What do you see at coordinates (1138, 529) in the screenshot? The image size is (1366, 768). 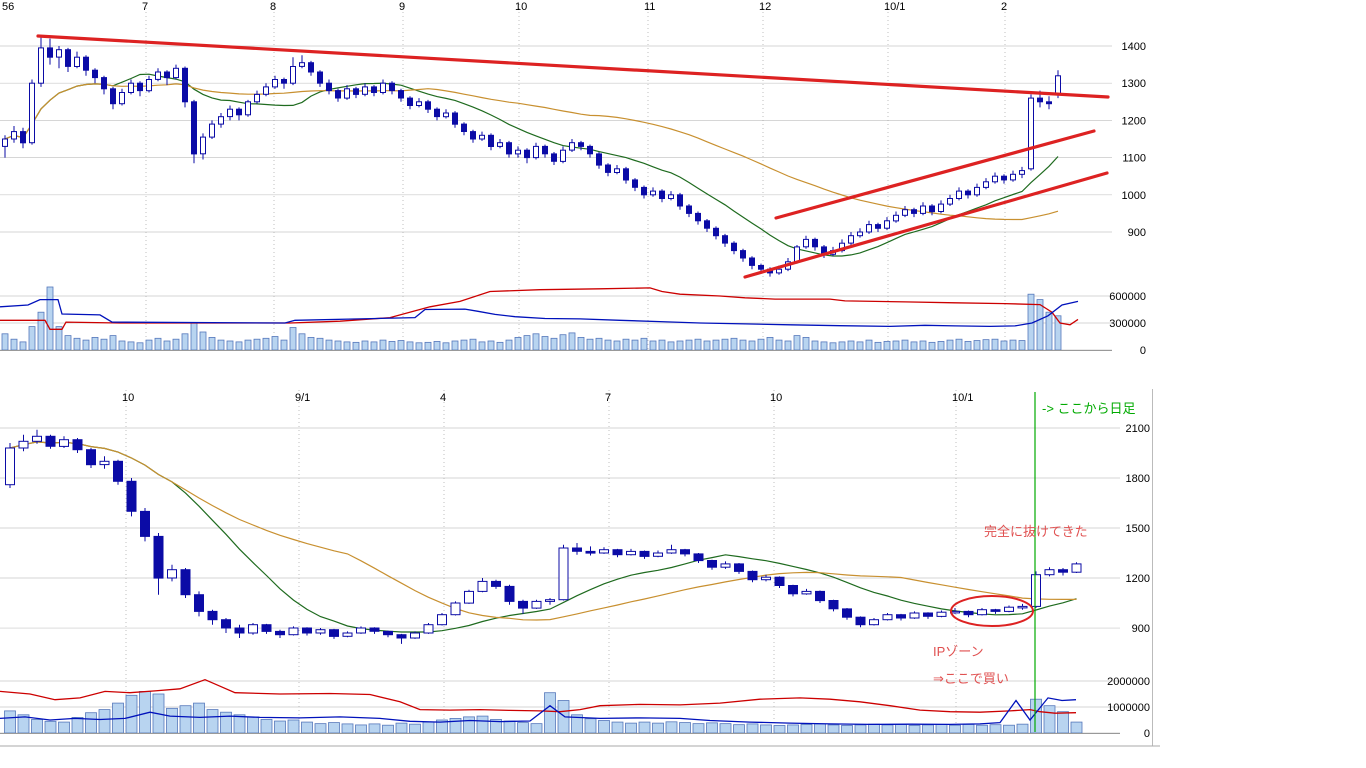 I see `price-axis-label: 1500` at bounding box center [1138, 529].